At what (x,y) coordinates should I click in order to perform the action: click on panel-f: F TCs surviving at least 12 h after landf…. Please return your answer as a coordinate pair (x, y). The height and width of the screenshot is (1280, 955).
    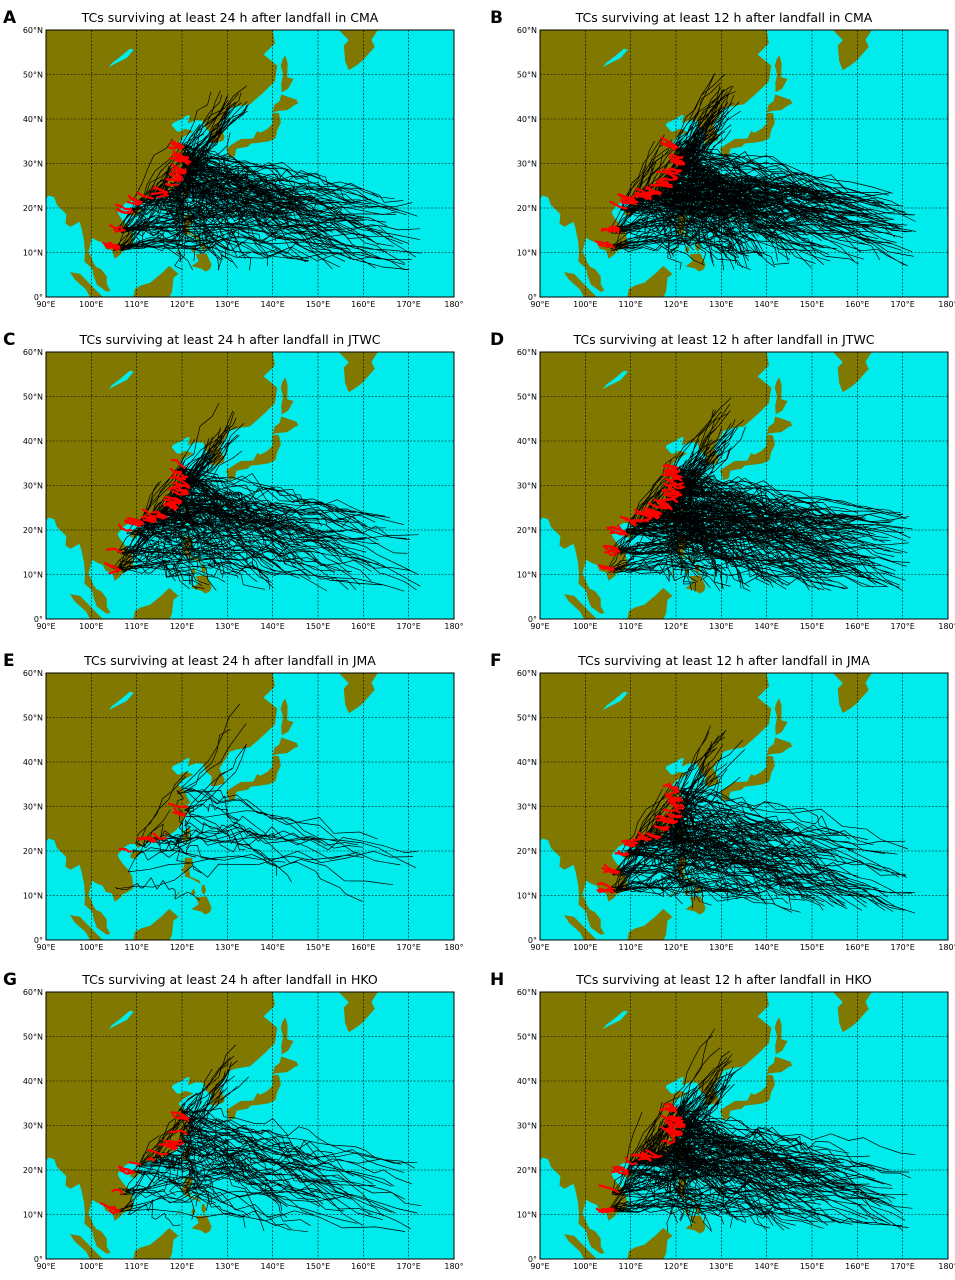
    Looking at the image, I should click on (722, 802).